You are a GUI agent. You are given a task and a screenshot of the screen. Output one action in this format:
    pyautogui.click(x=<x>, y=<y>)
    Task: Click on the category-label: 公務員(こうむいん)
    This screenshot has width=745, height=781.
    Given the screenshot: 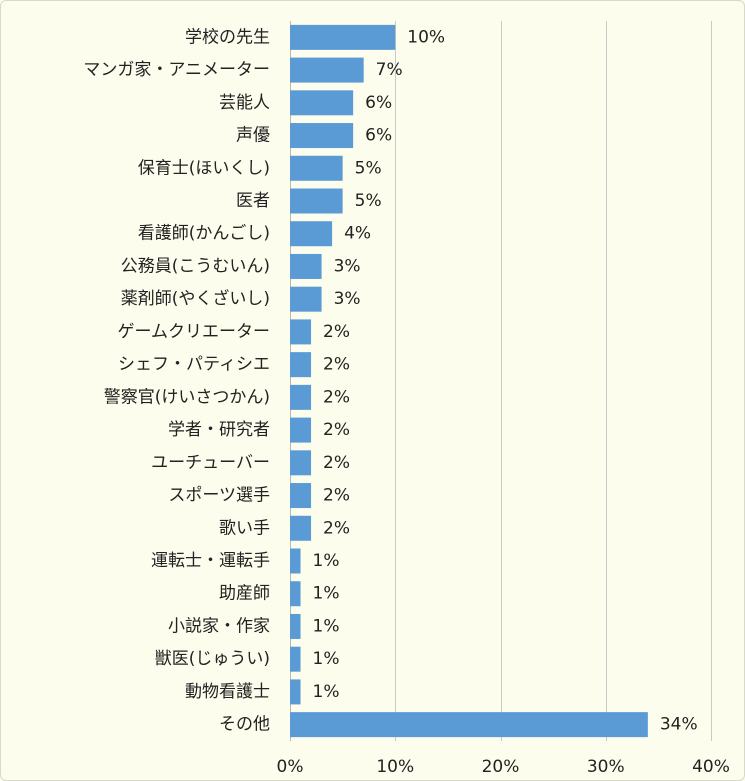 What is the action you would take?
    pyautogui.click(x=195, y=266)
    